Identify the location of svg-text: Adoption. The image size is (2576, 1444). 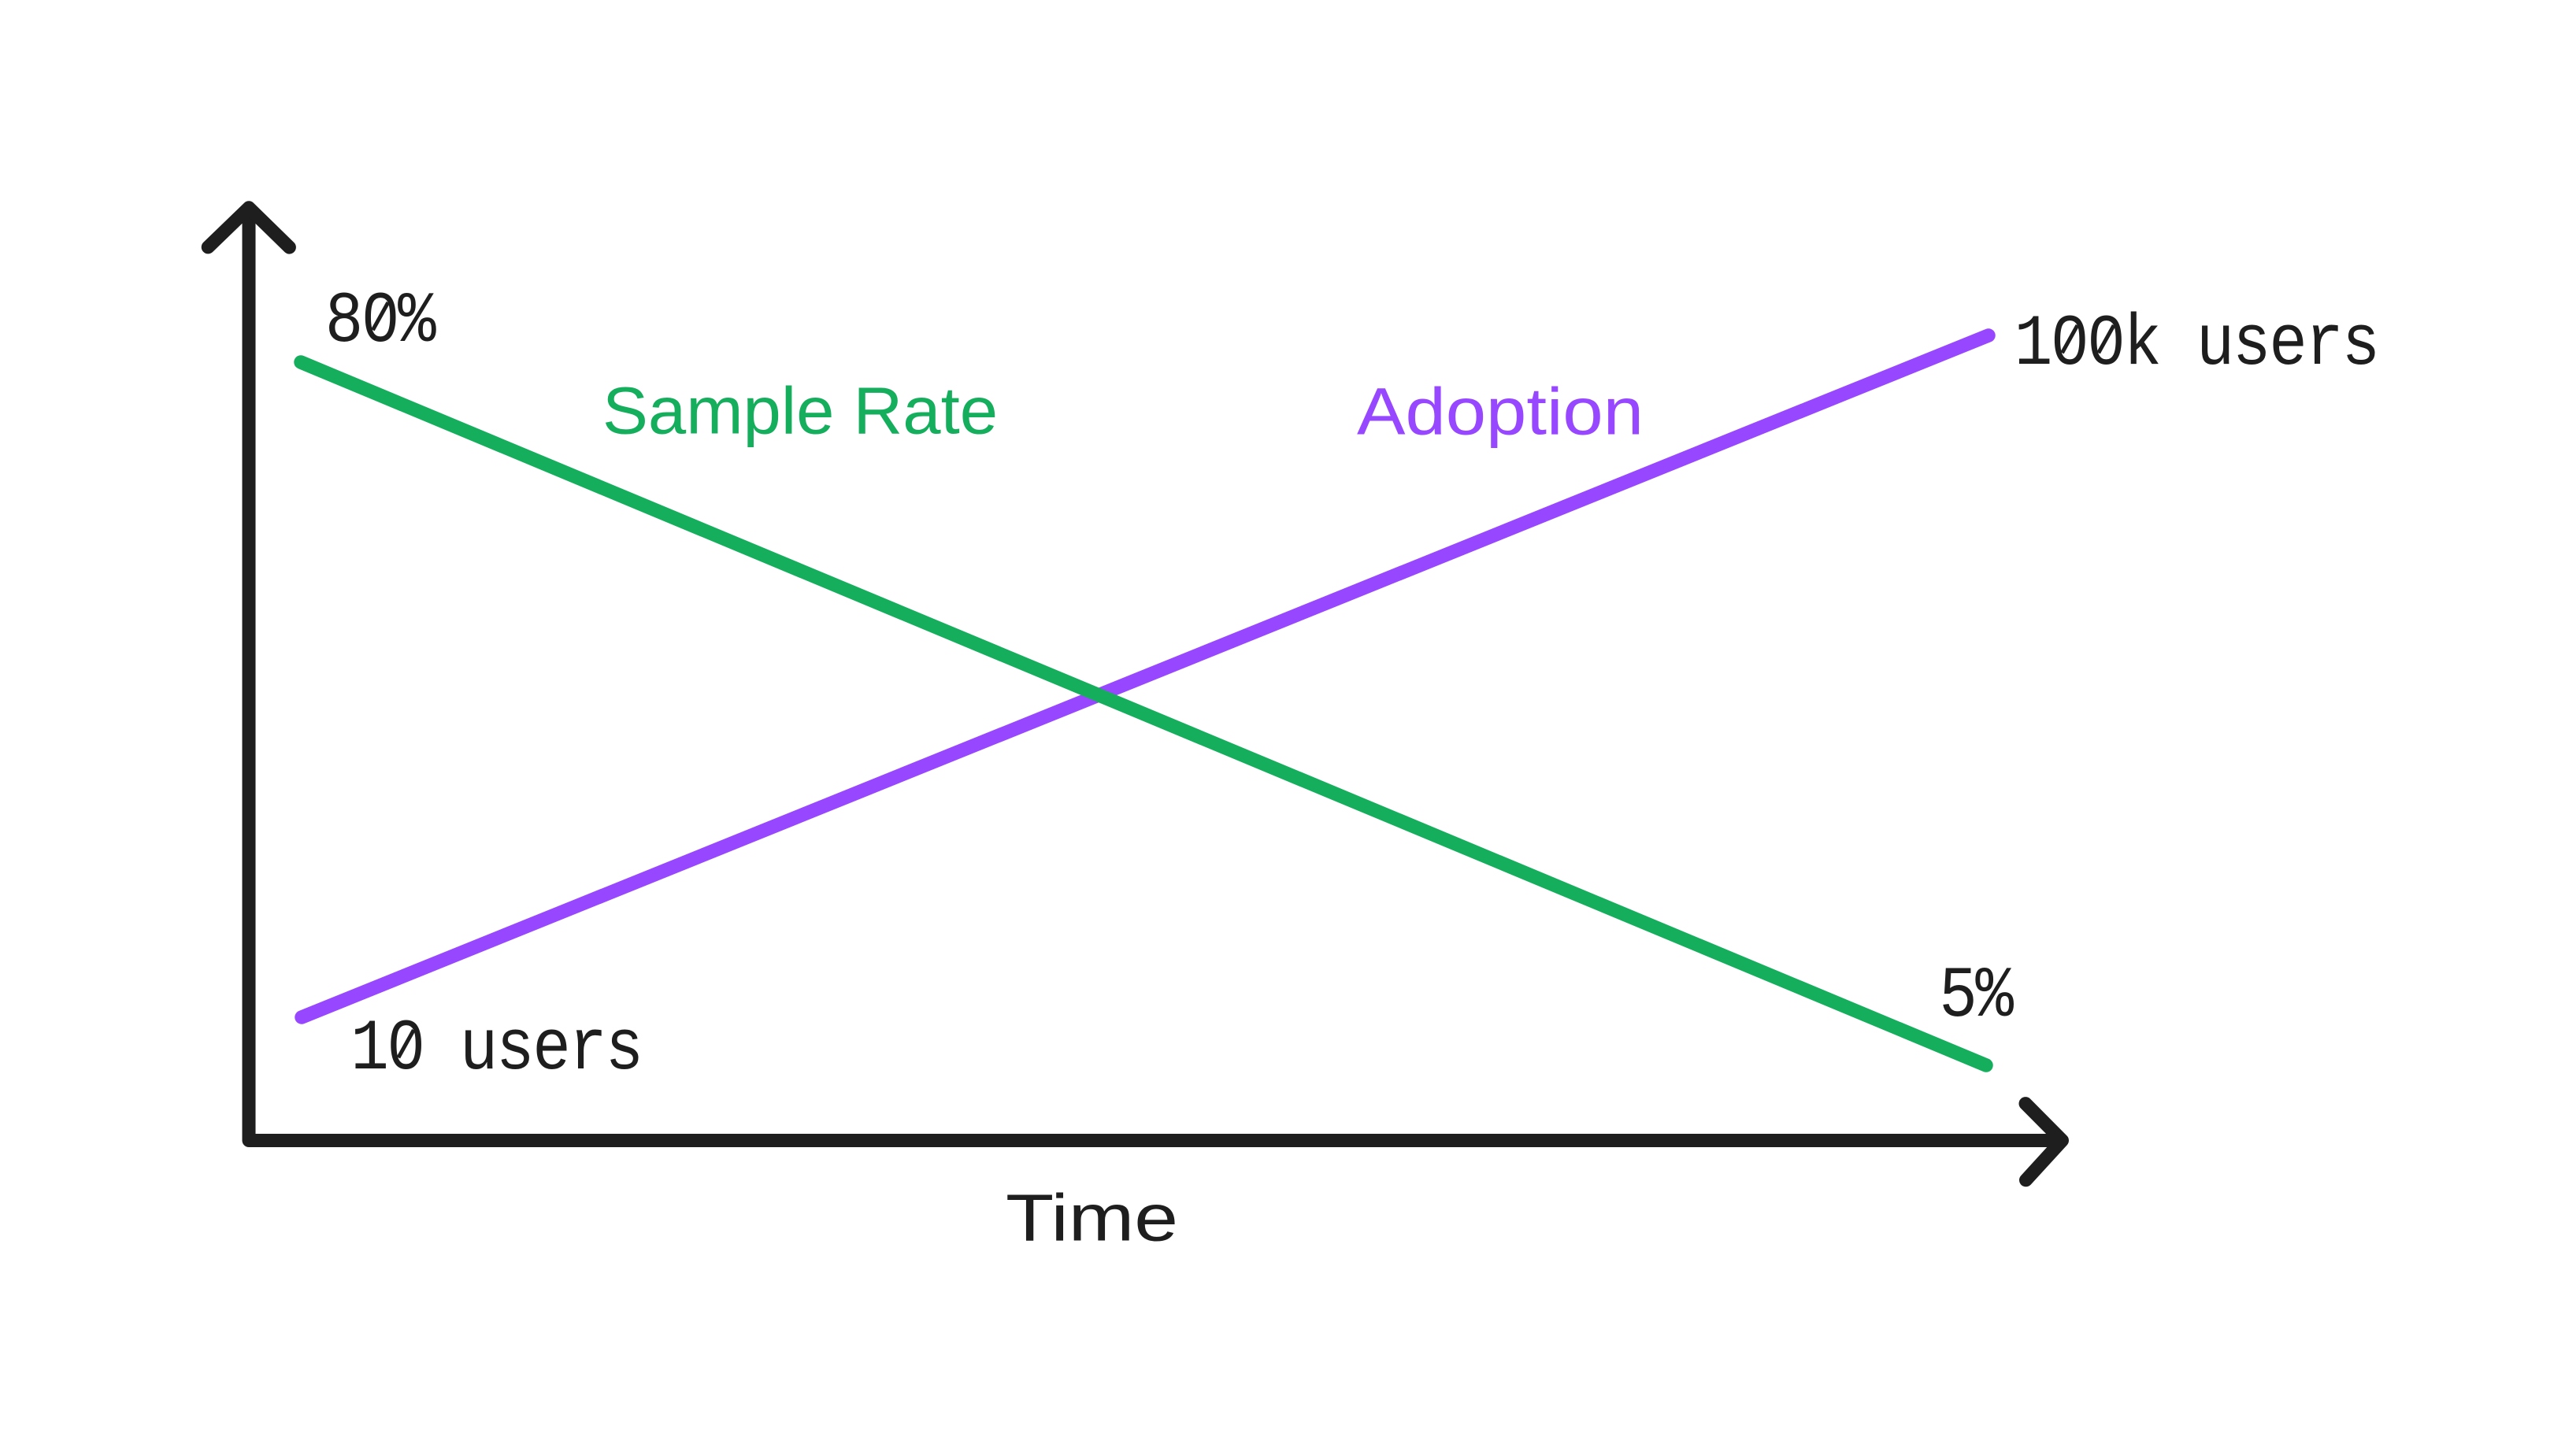
(1500, 411).